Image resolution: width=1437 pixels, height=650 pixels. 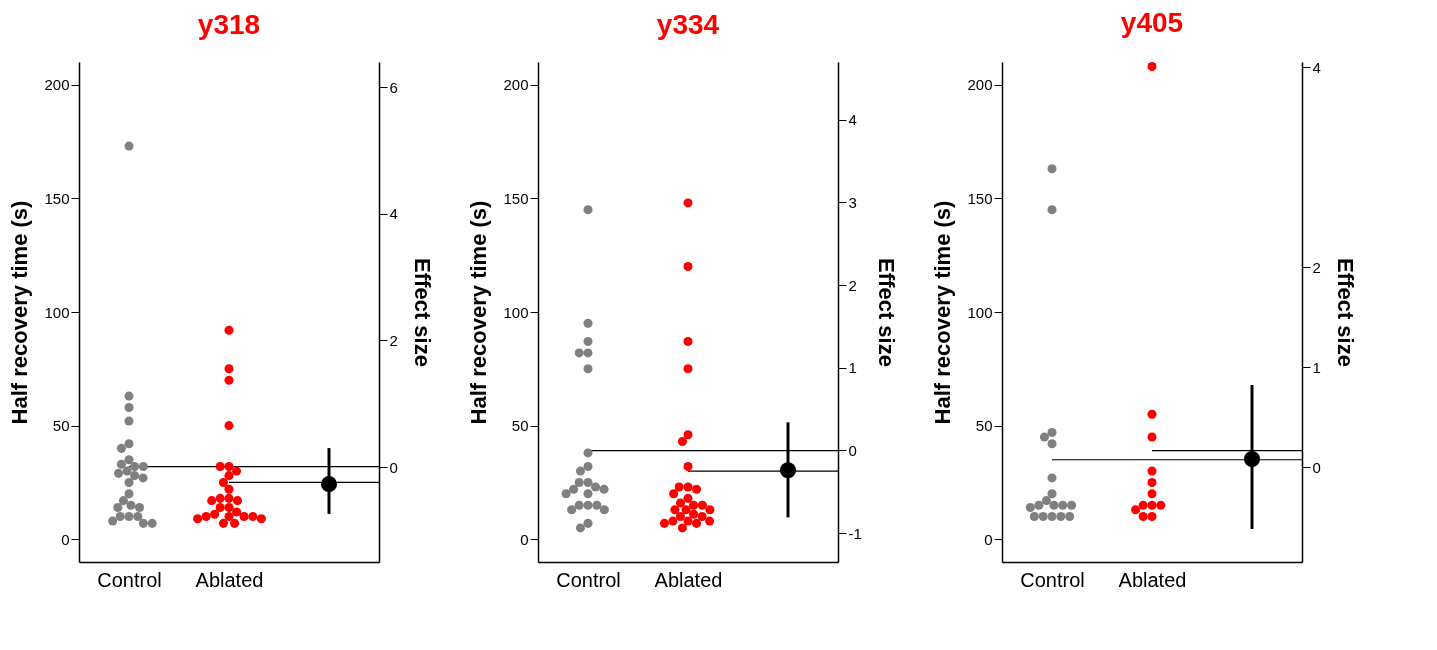 What do you see at coordinates (852, 202) in the screenshot?
I see `y2-tick-label: 3` at bounding box center [852, 202].